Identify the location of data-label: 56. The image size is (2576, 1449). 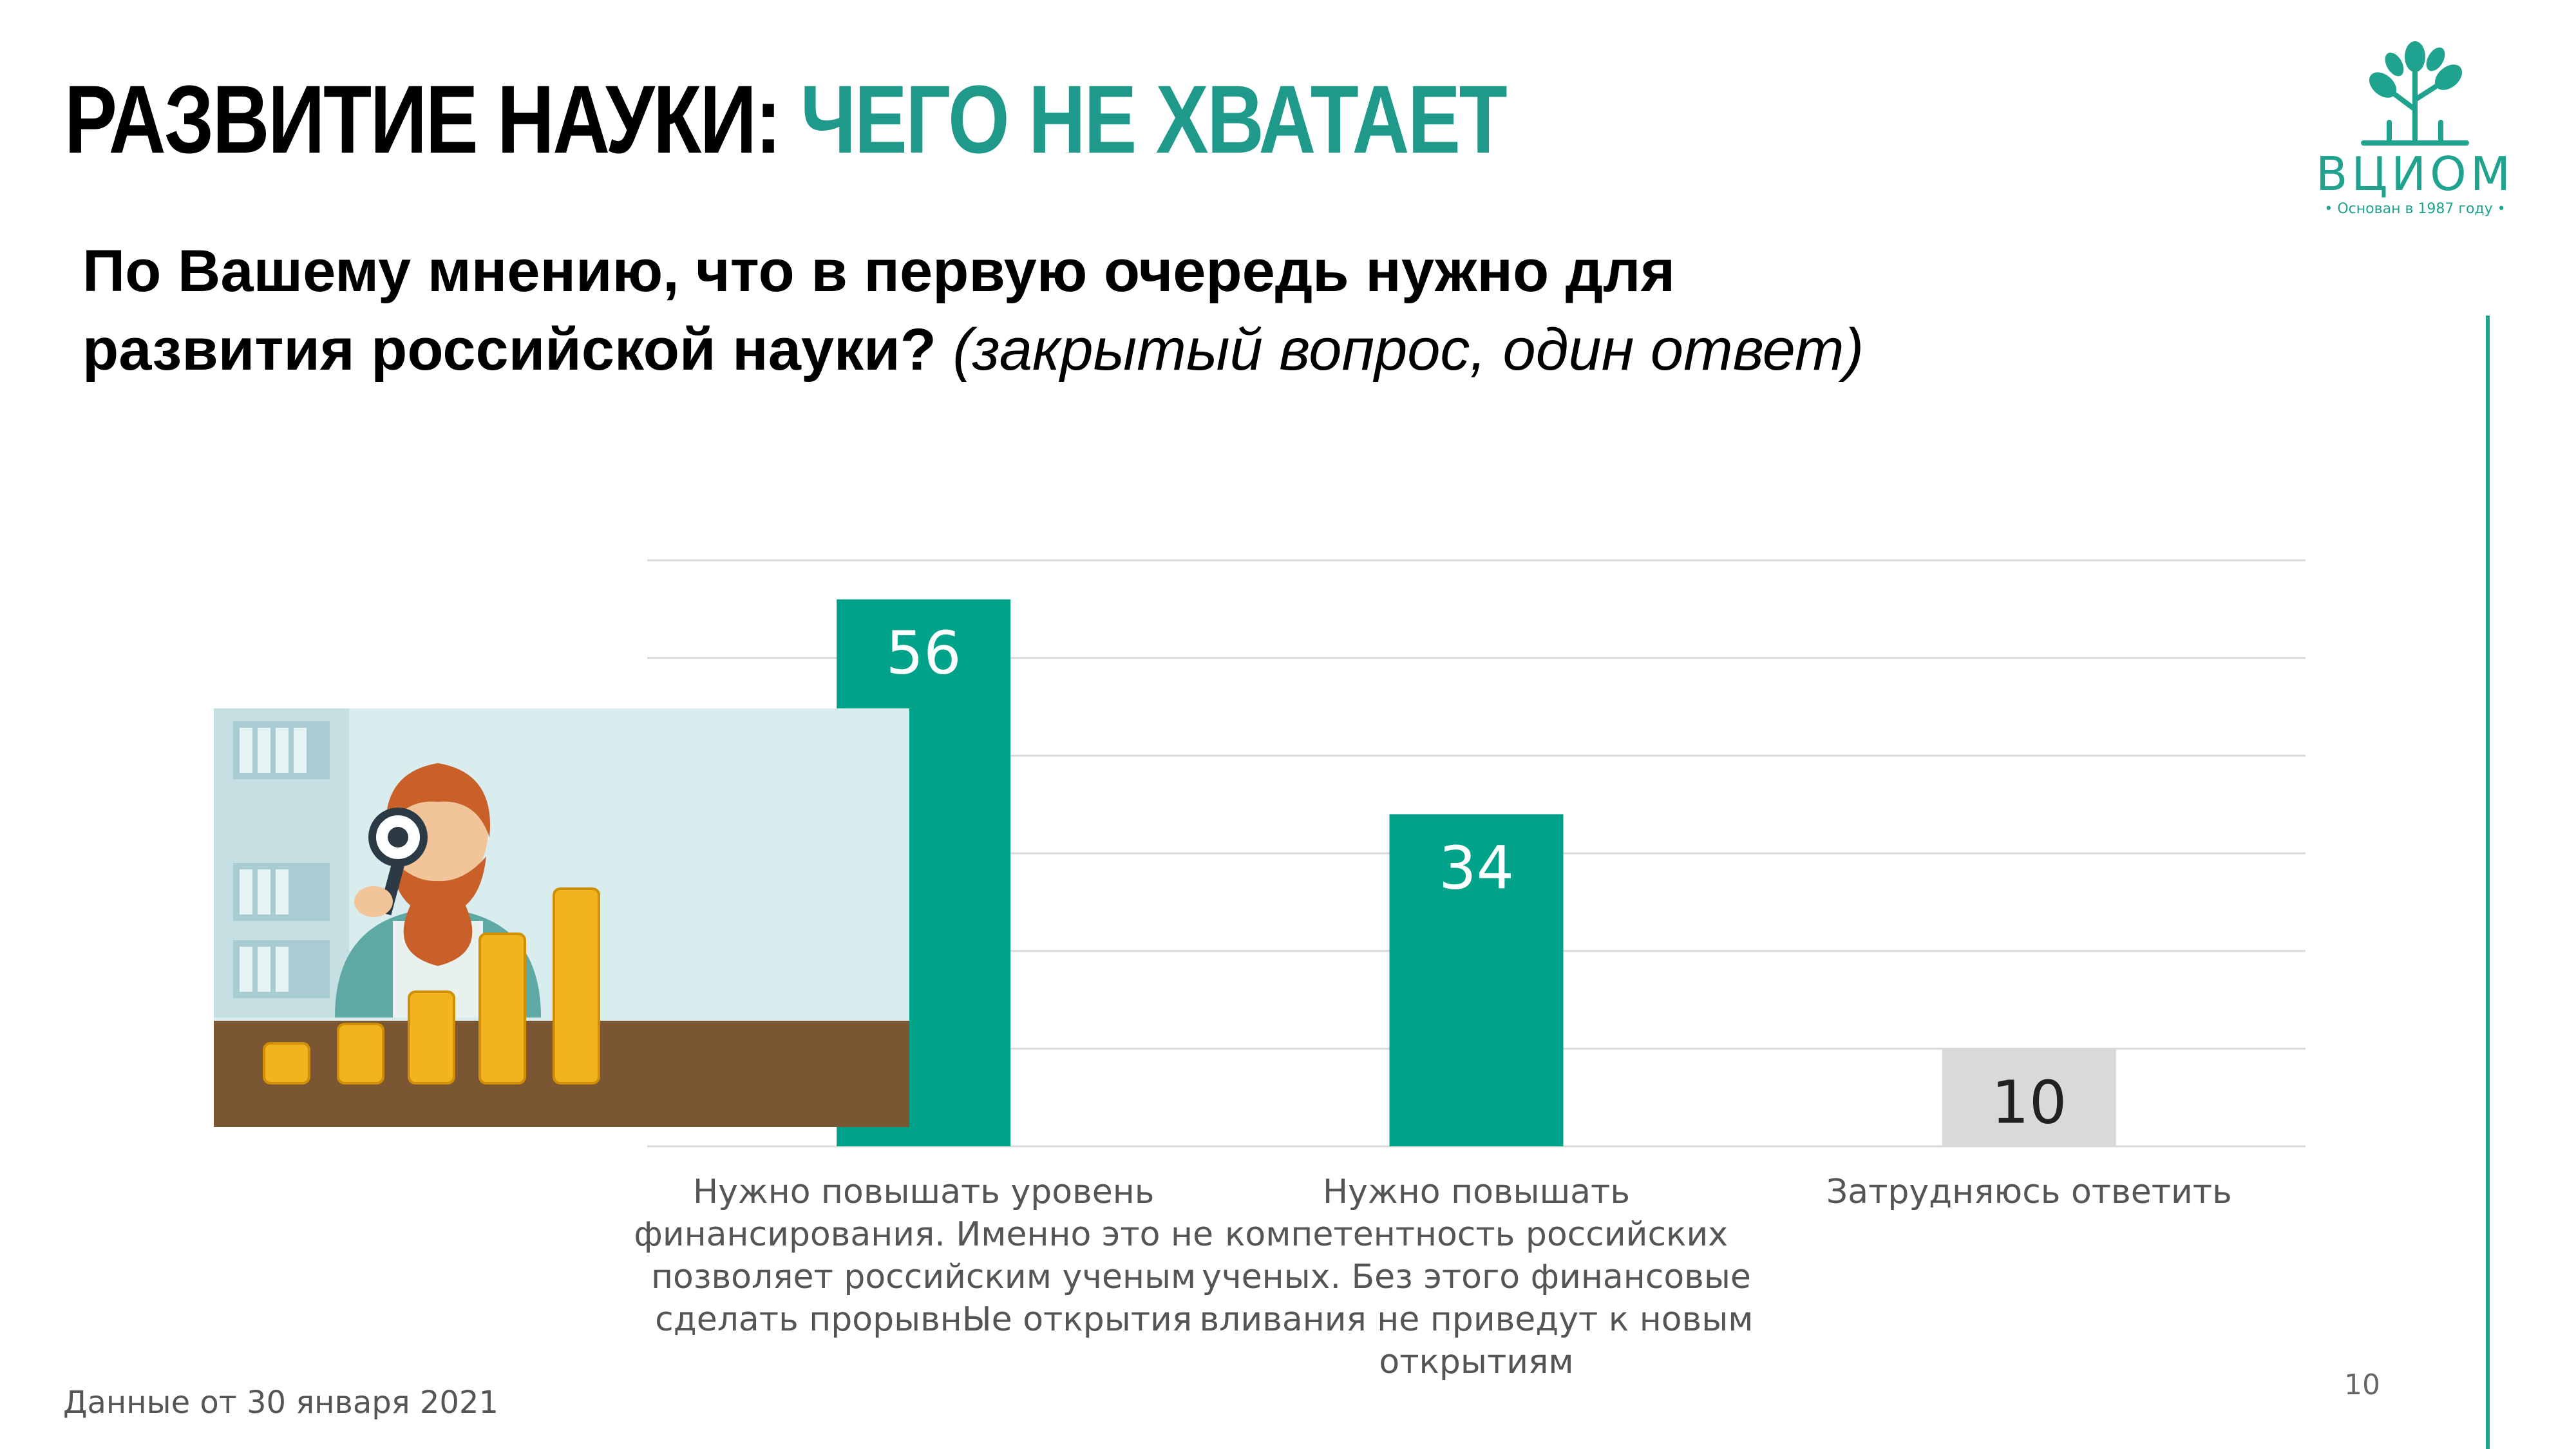
(923, 653).